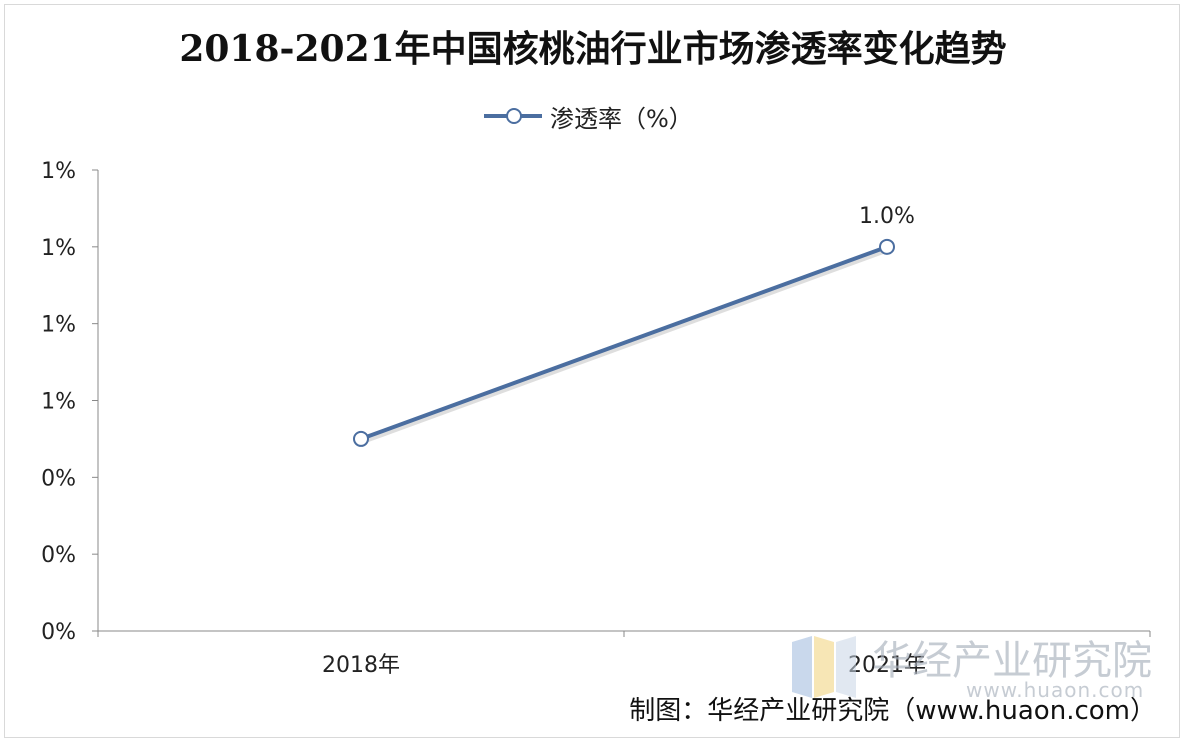  What do you see at coordinates (361, 665) in the screenshot?
I see `x-tick-label: 2018年` at bounding box center [361, 665].